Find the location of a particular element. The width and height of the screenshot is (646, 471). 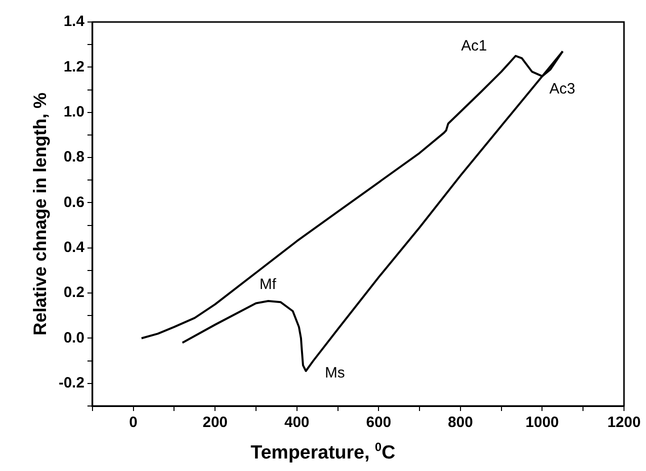

x-tick-label: 1000 is located at coordinates (542, 423).